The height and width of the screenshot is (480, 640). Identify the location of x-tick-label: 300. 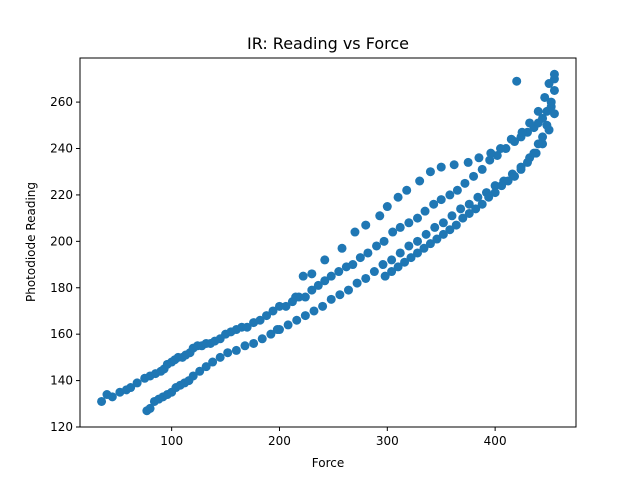
(387, 441).